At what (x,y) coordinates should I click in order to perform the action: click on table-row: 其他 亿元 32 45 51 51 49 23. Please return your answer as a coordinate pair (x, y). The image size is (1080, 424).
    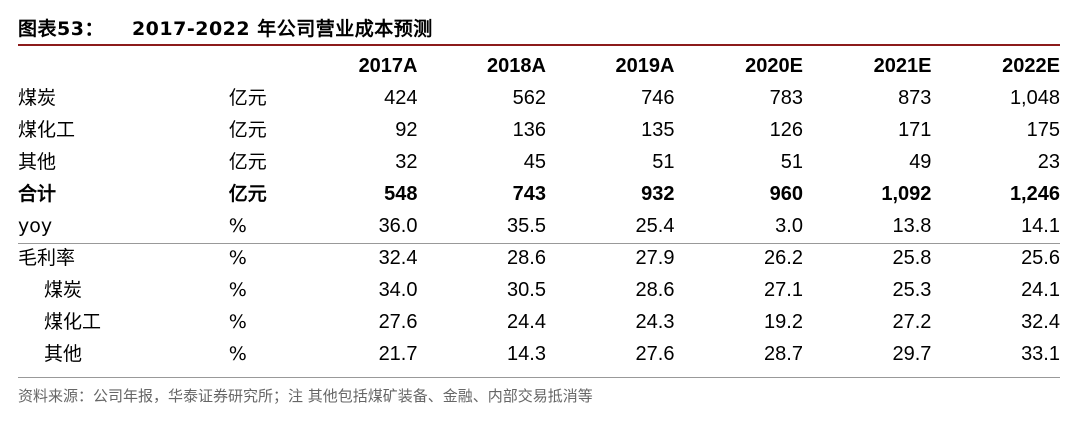
    Looking at the image, I should click on (539, 162).